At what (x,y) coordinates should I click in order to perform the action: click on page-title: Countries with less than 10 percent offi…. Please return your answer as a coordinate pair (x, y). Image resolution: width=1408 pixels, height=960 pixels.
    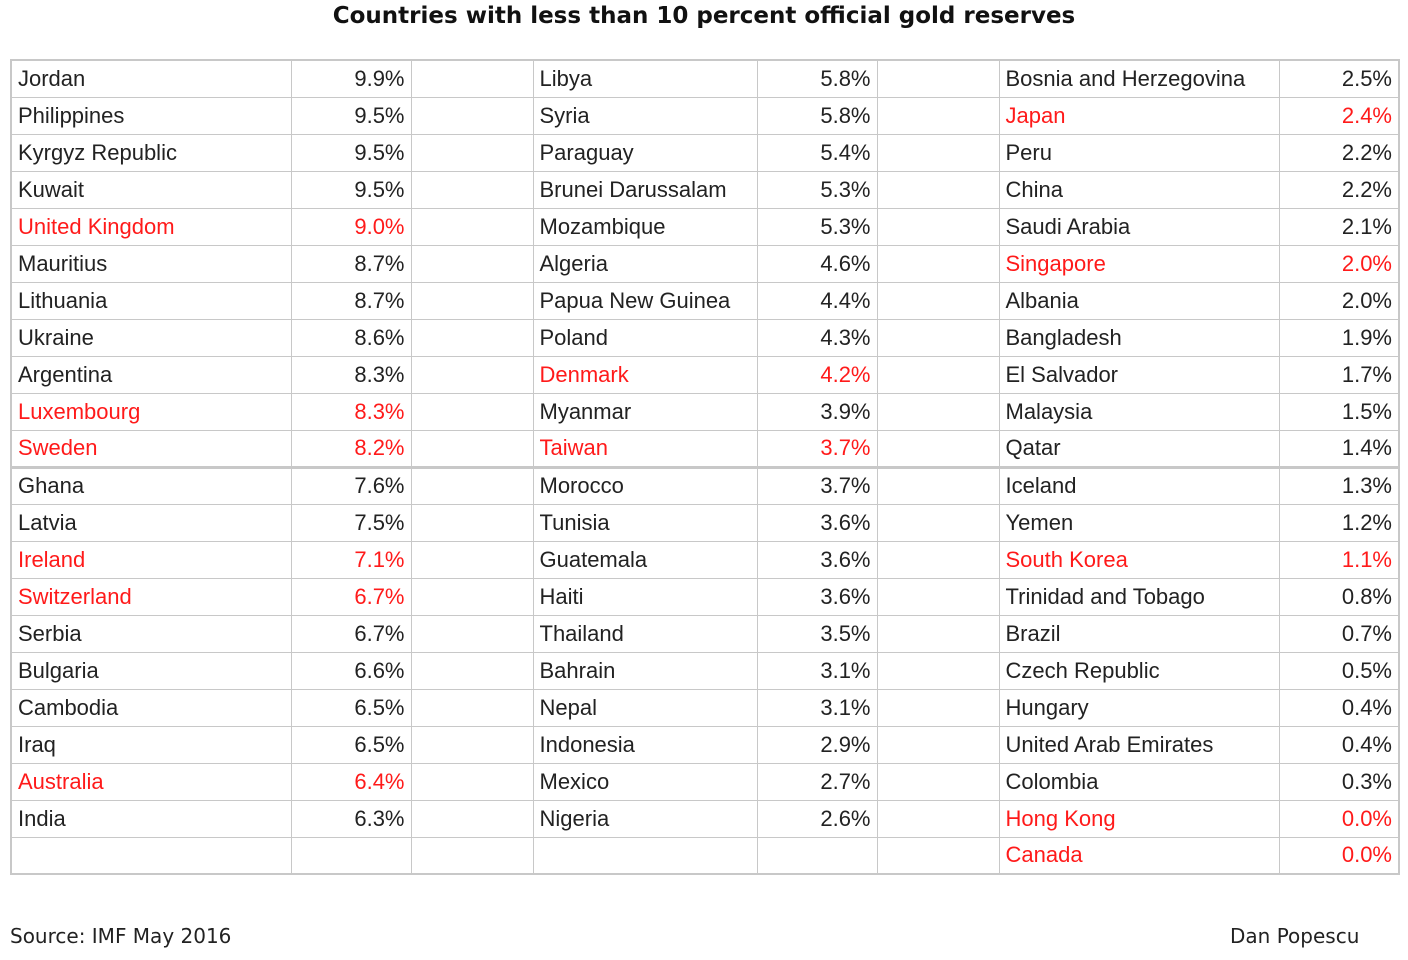
    Looking at the image, I should click on (704, 16).